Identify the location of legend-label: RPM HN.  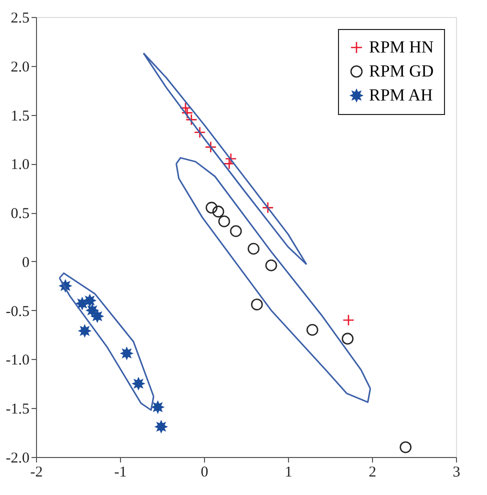
(401, 47).